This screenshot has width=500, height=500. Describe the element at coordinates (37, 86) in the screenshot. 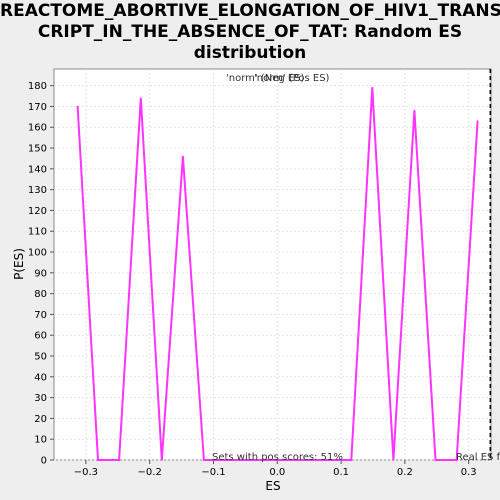

I see `y-tick-label: 180` at that location.